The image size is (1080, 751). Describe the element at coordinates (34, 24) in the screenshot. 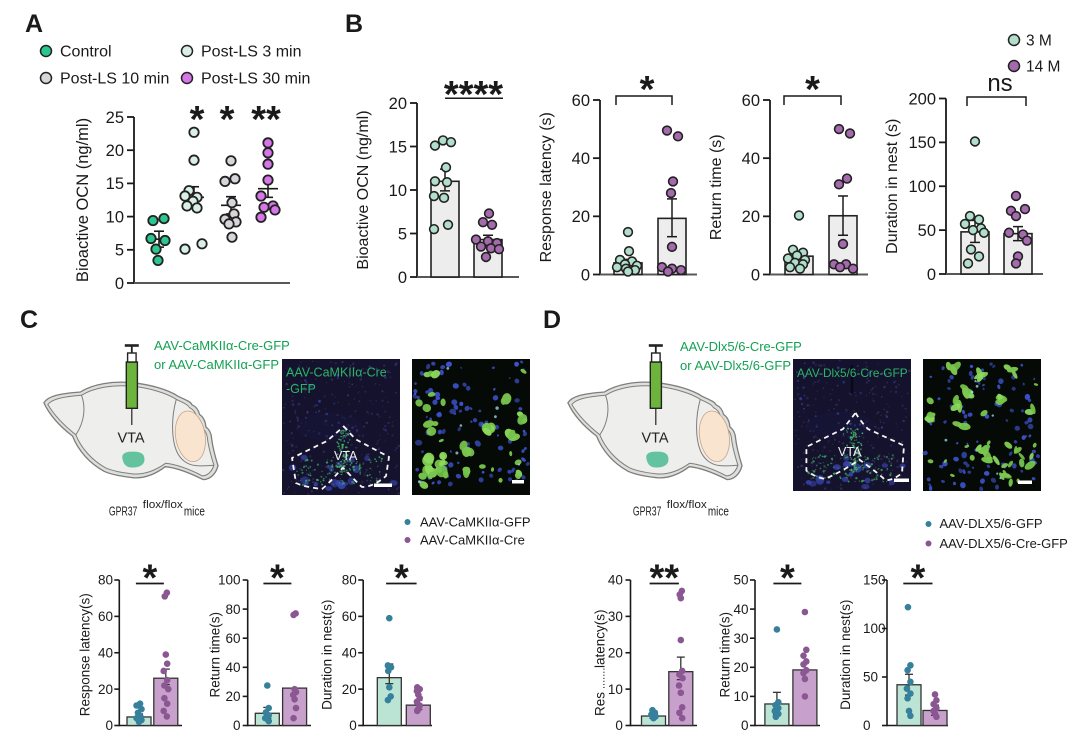

I see `svg-text: A` at that location.